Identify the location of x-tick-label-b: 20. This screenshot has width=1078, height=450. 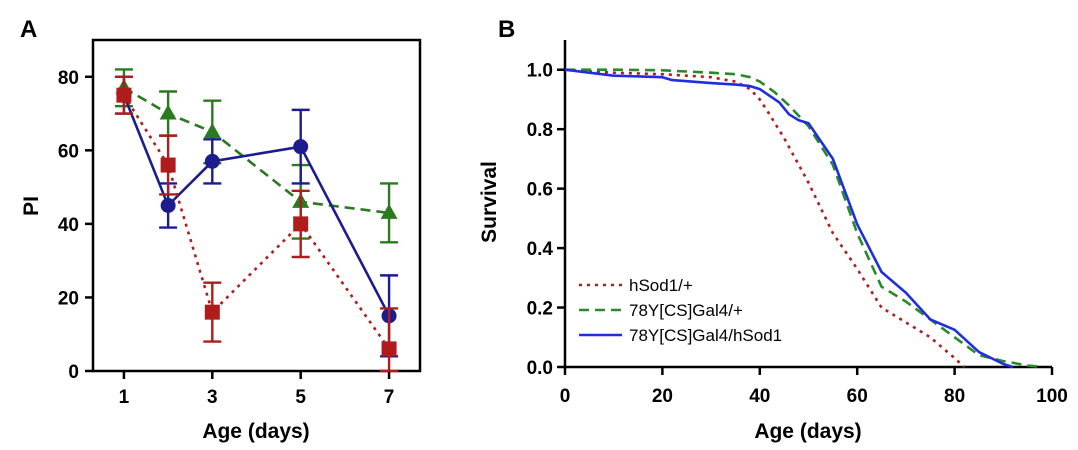
(662, 396).